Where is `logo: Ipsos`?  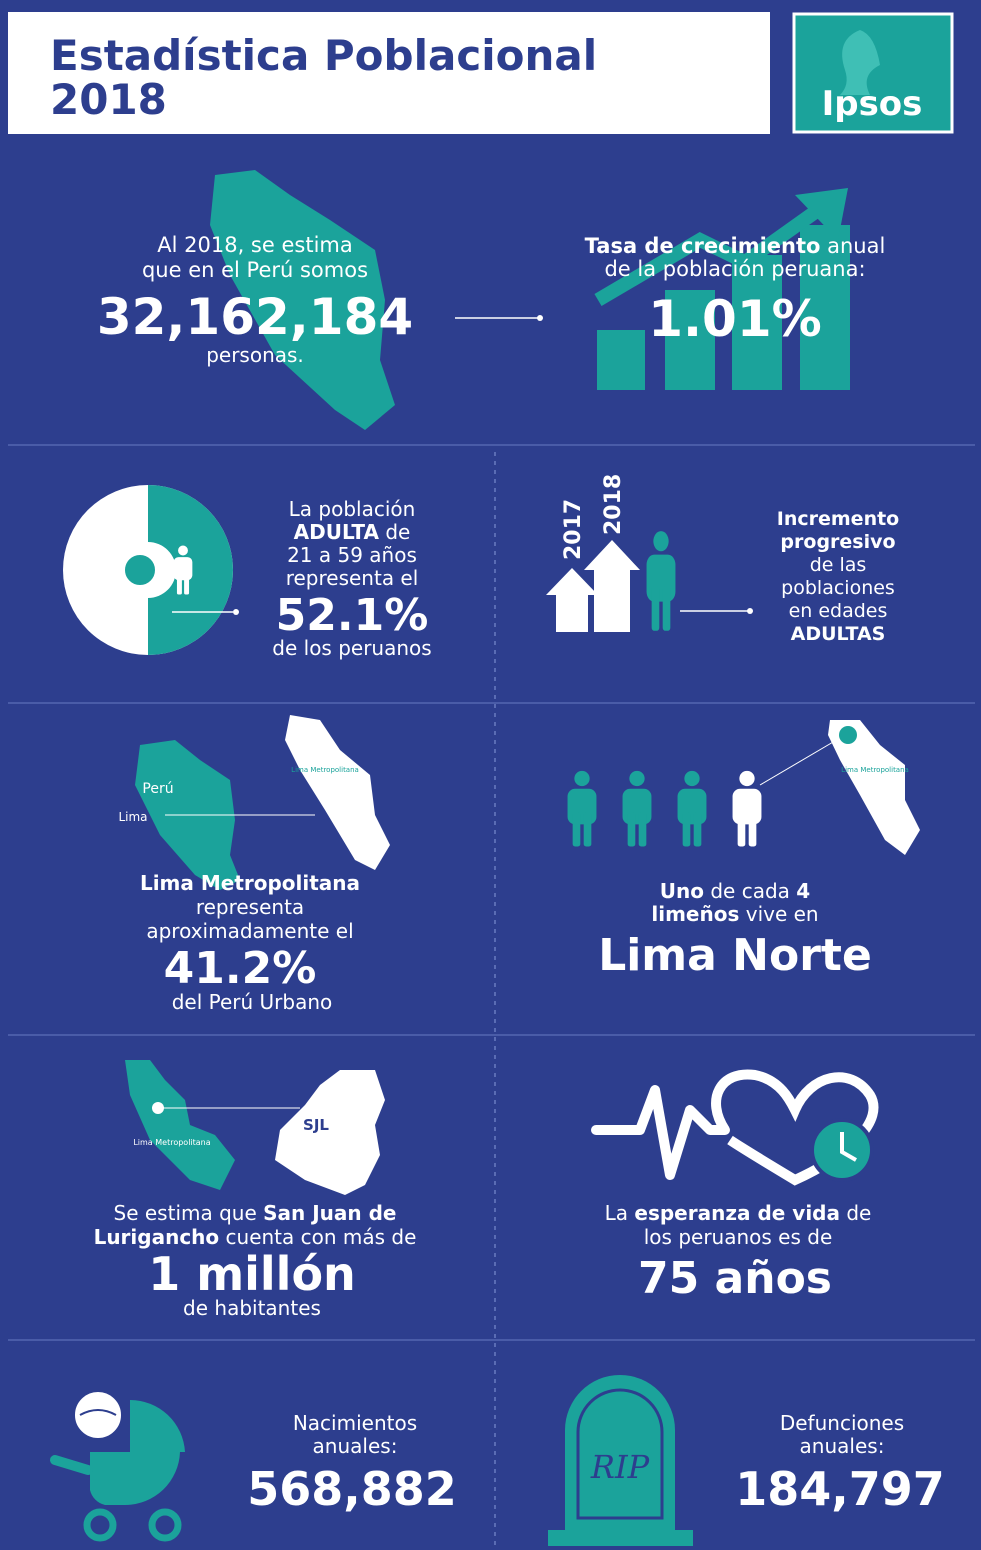
logo: Ipsos is located at coordinates (872, 104).